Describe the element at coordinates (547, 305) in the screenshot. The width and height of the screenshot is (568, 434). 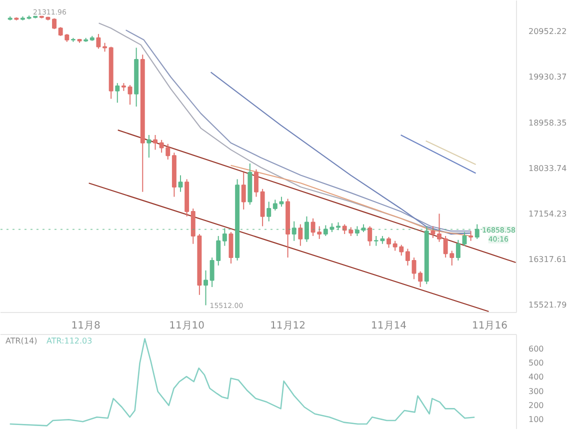
I see `y-tick-label: 15521.79` at that location.